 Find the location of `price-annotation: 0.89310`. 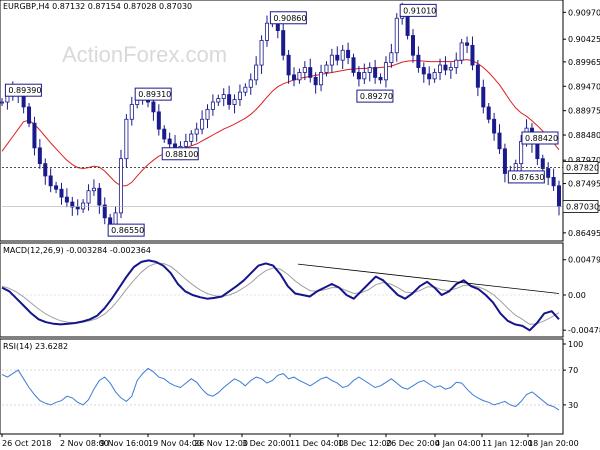

price-annotation: 0.89310 is located at coordinates (153, 94).